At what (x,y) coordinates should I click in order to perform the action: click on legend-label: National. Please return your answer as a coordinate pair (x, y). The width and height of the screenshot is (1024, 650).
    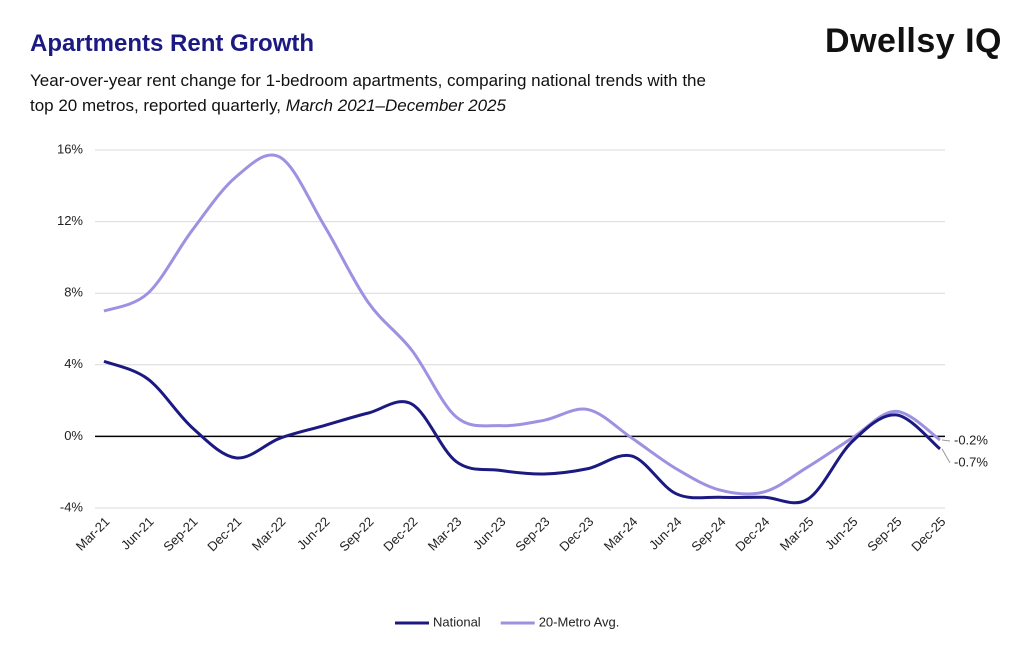
    Looking at the image, I should click on (457, 621).